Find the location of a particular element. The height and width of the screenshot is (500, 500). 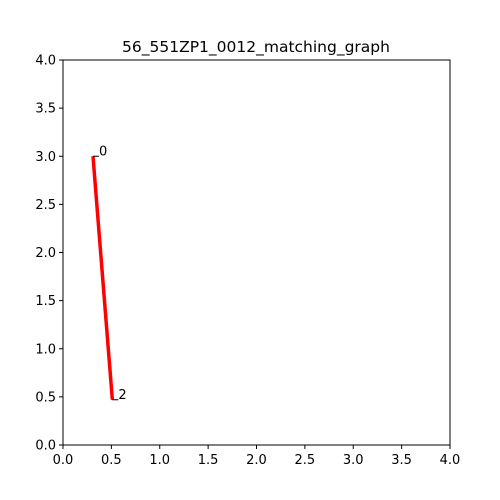

node-label: 0 is located at coordinates (103, 151).